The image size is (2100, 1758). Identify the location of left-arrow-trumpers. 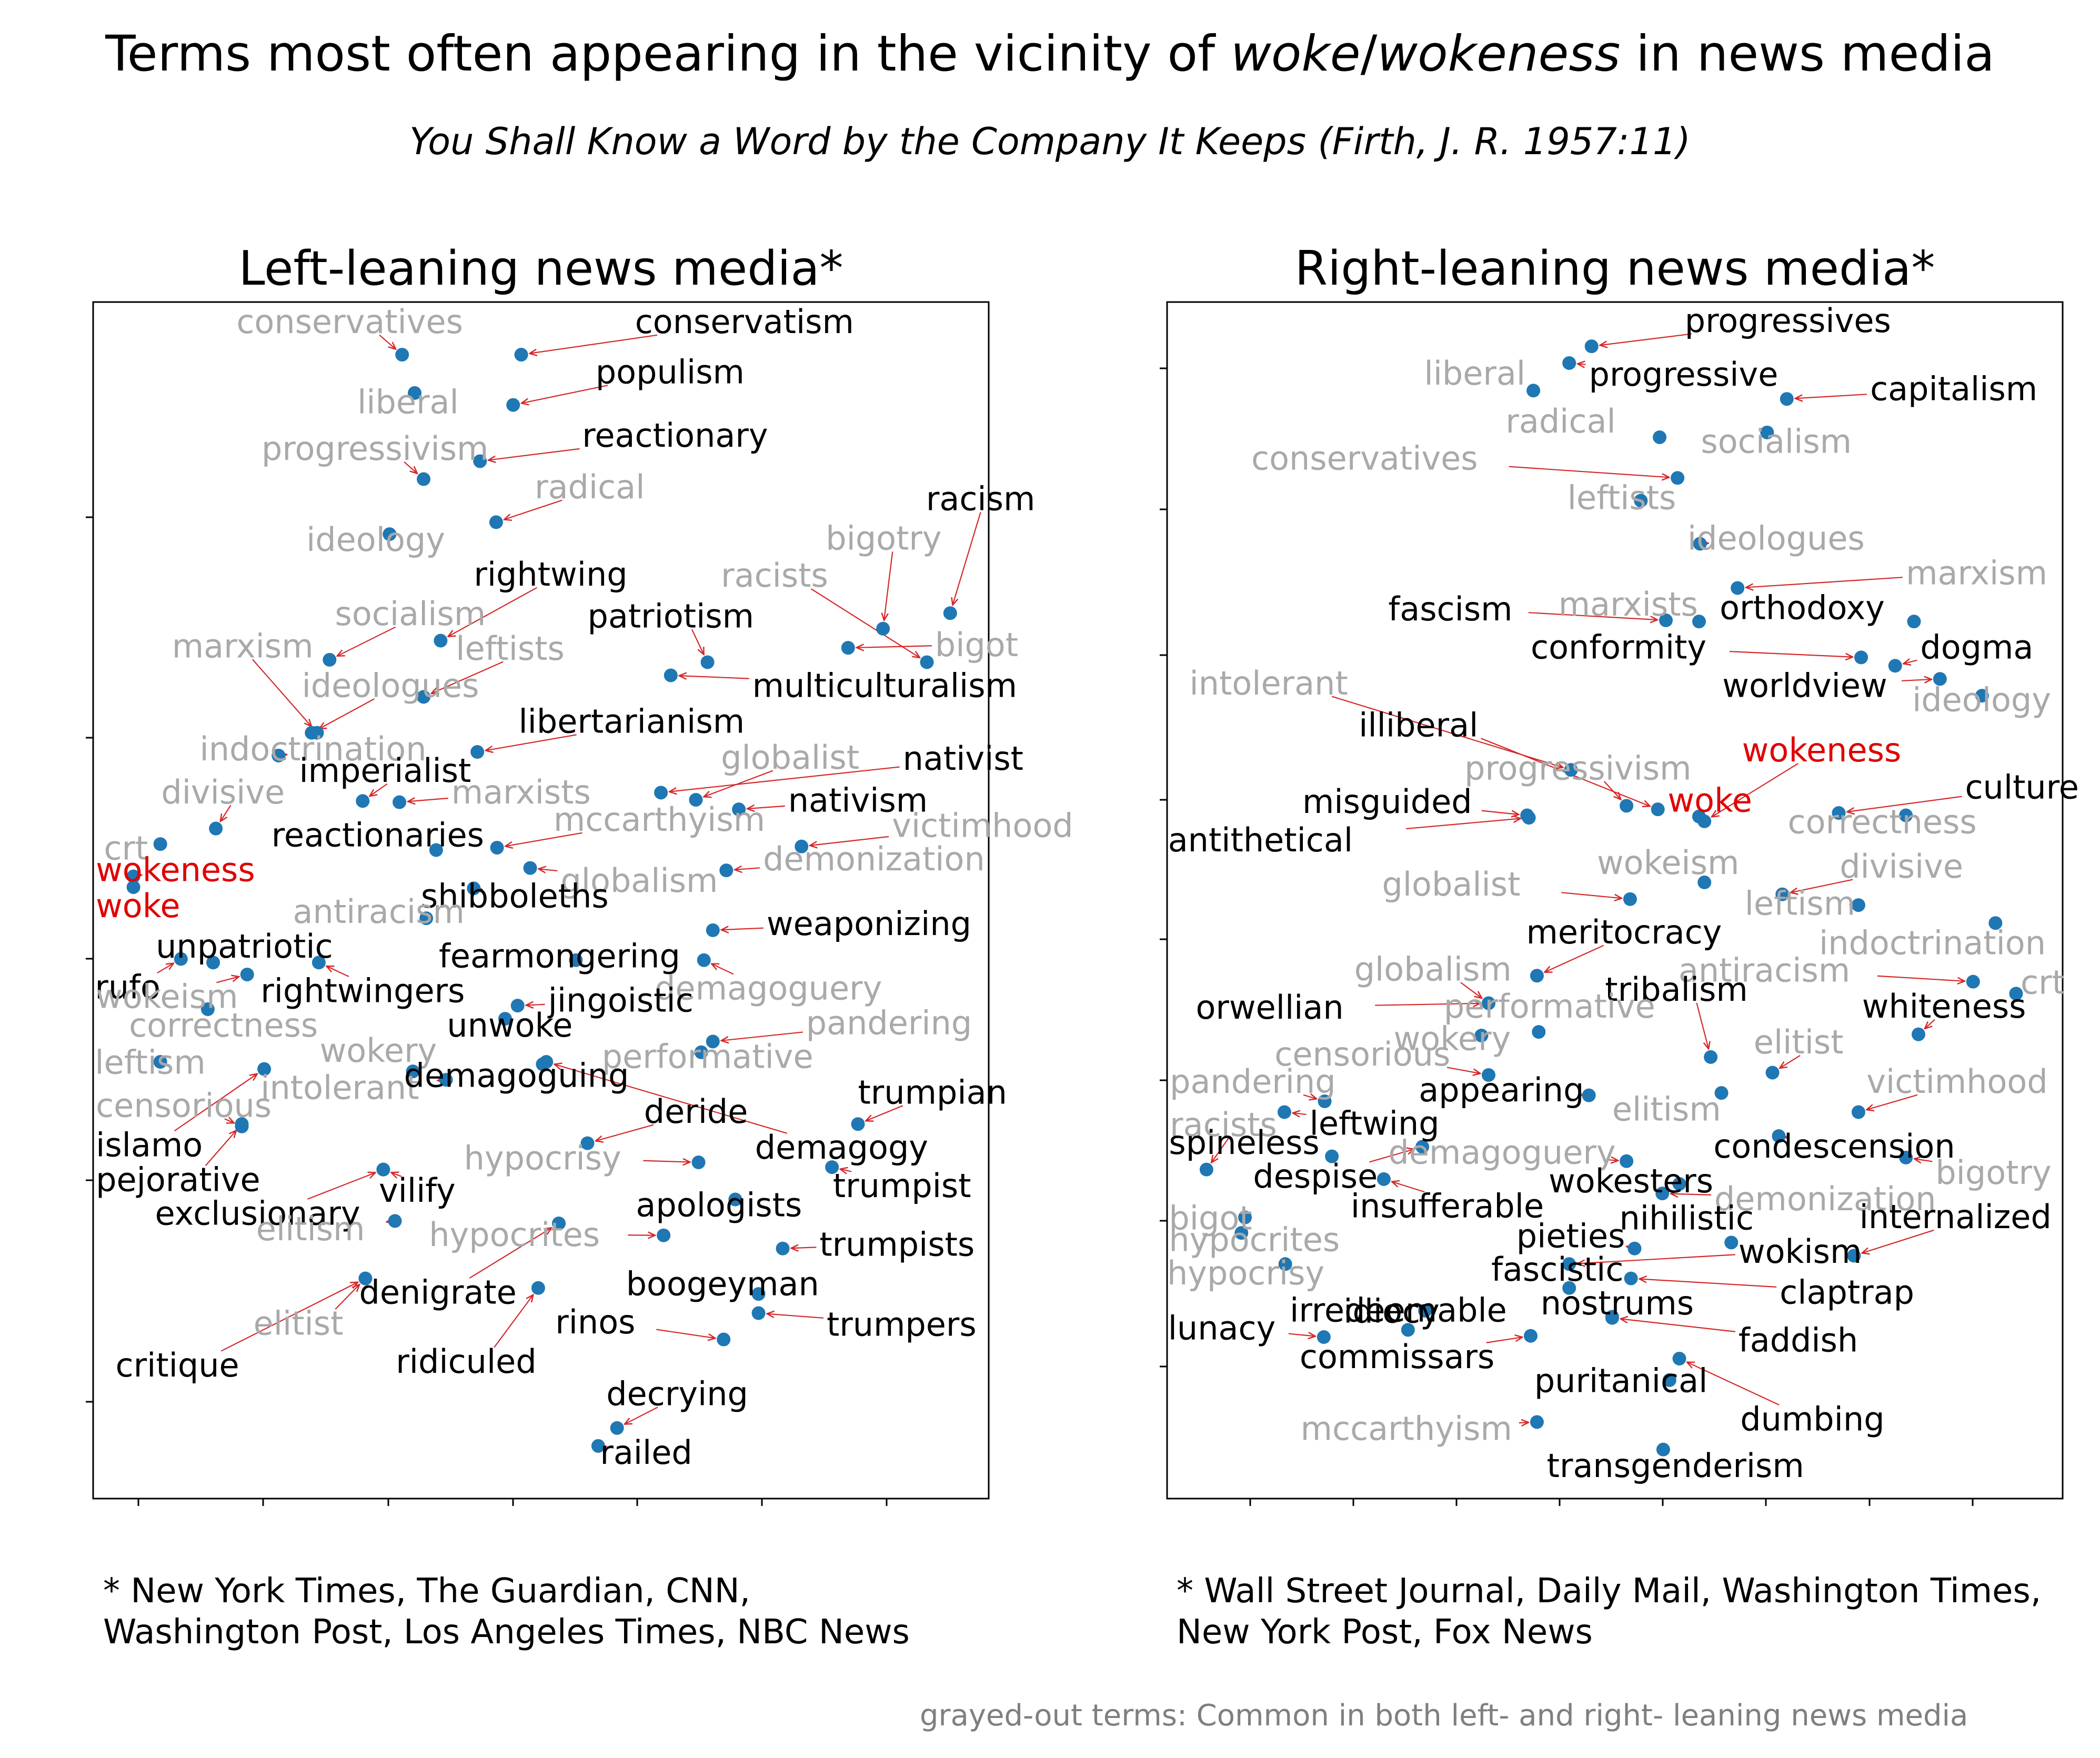
(795, 1317).